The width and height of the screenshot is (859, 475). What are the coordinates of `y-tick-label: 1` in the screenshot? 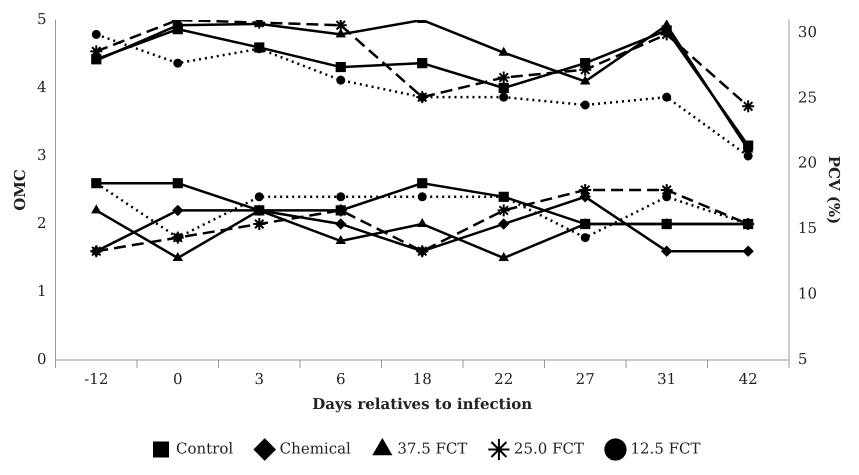 It's located at (41, 291).